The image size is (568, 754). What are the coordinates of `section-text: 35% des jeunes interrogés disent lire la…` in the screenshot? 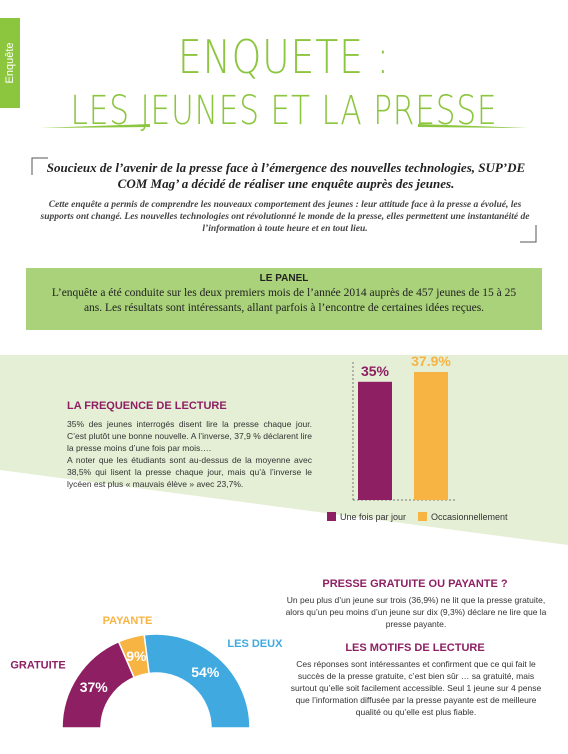 It's located at (189, 454).